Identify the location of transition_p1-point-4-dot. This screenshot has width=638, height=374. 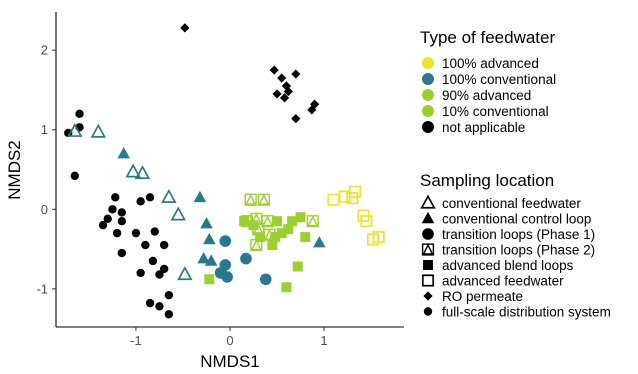
(246, 258).